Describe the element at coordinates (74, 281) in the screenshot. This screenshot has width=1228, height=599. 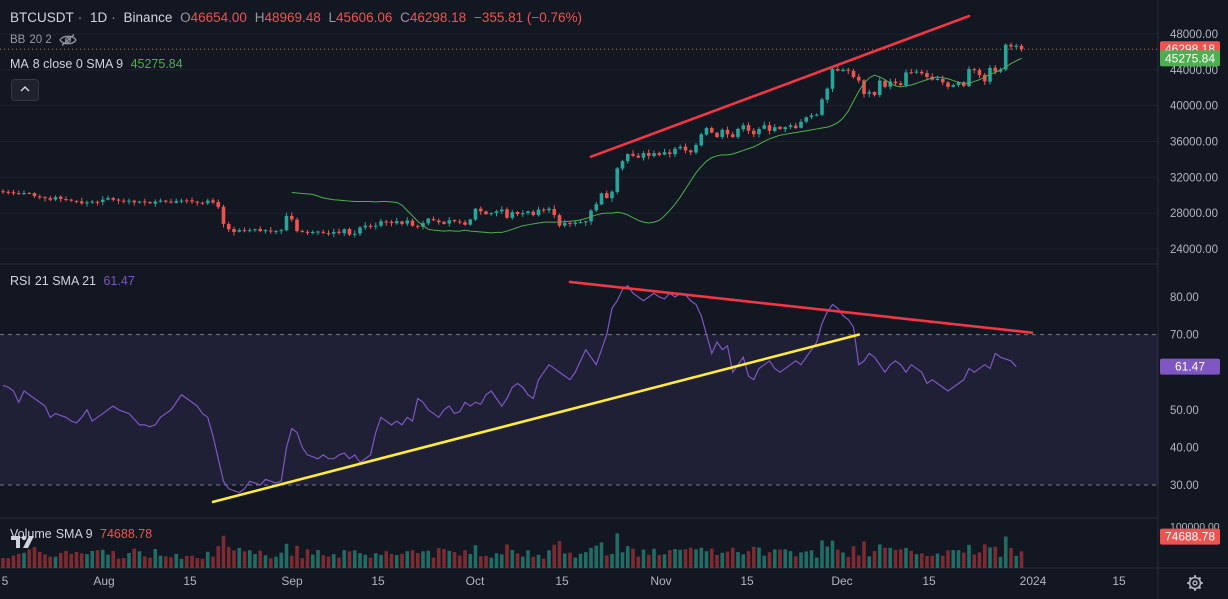
I see `rsi-legend: RSI 21 SMA 21 61.47` at that location.